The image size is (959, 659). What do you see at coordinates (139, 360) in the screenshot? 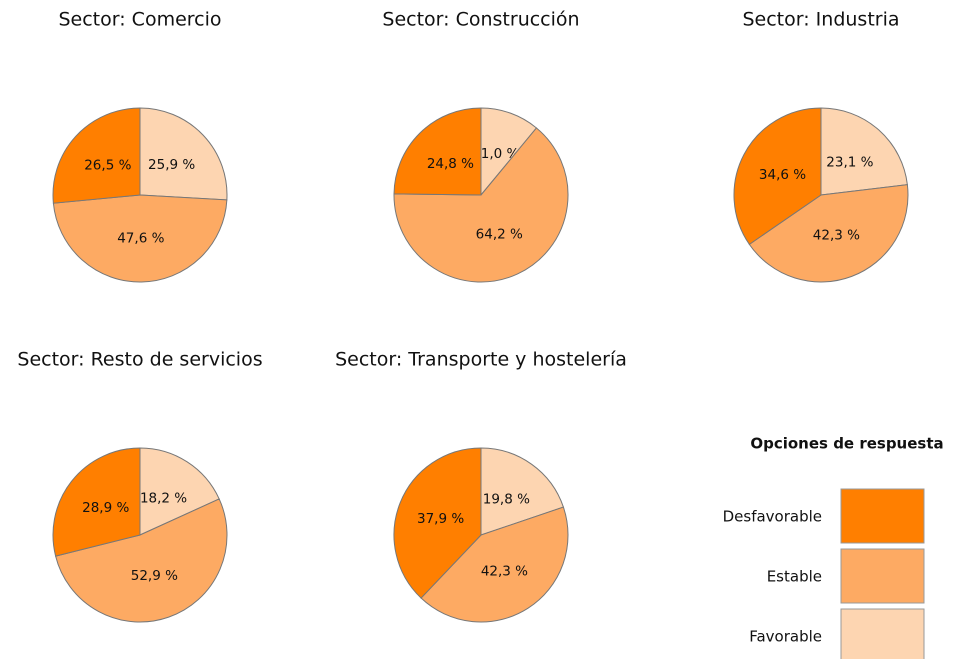
I see `chart-title: Sector: Resto de servicios` at bounding box center [139, 360].